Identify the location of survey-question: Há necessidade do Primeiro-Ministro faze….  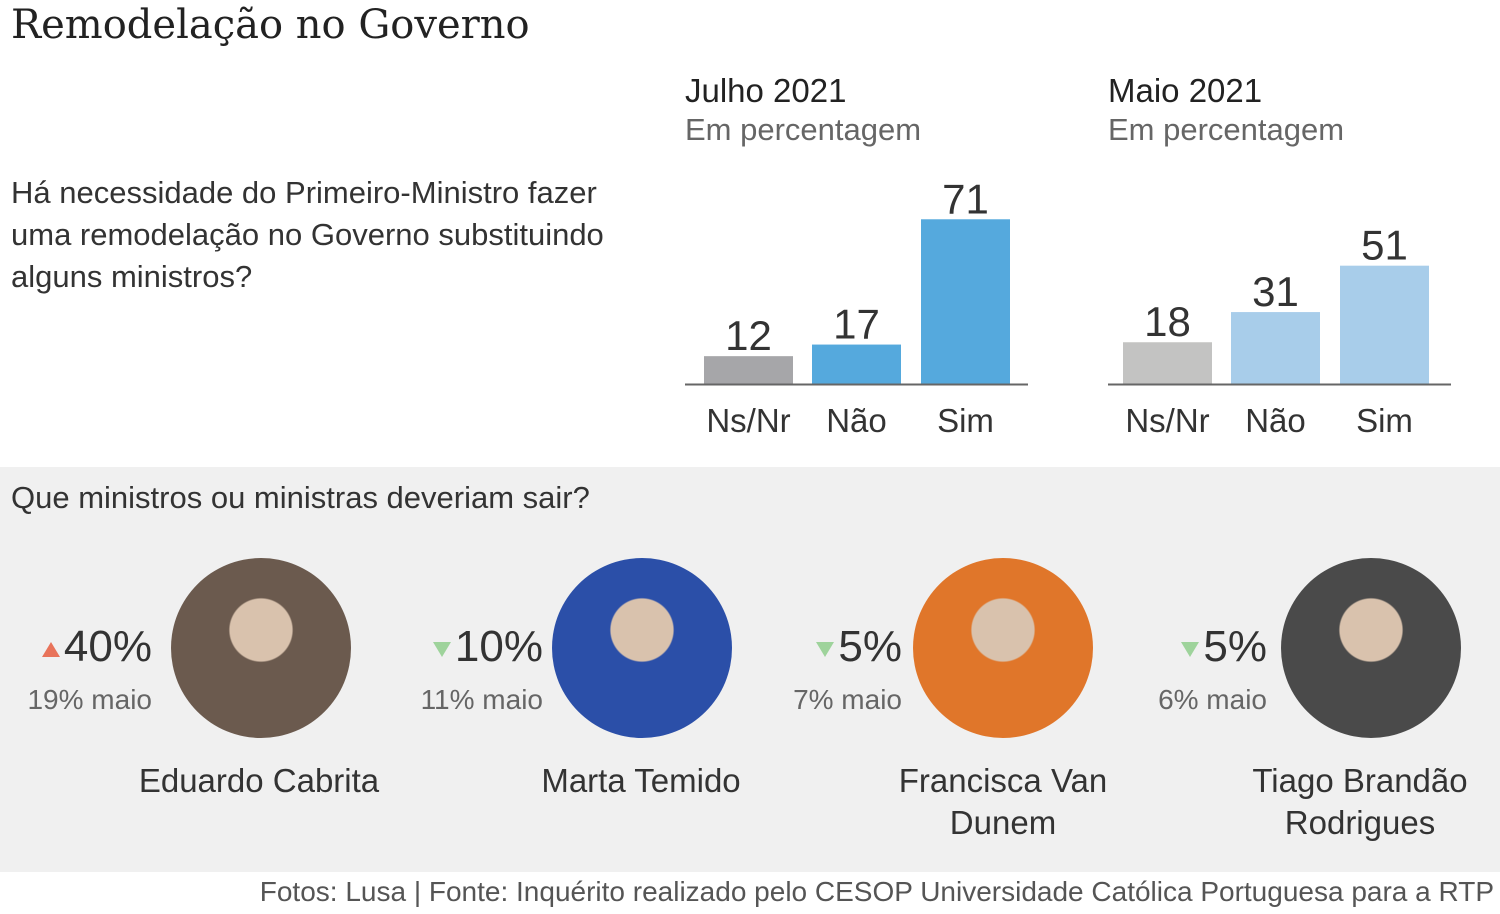
(307, 234).